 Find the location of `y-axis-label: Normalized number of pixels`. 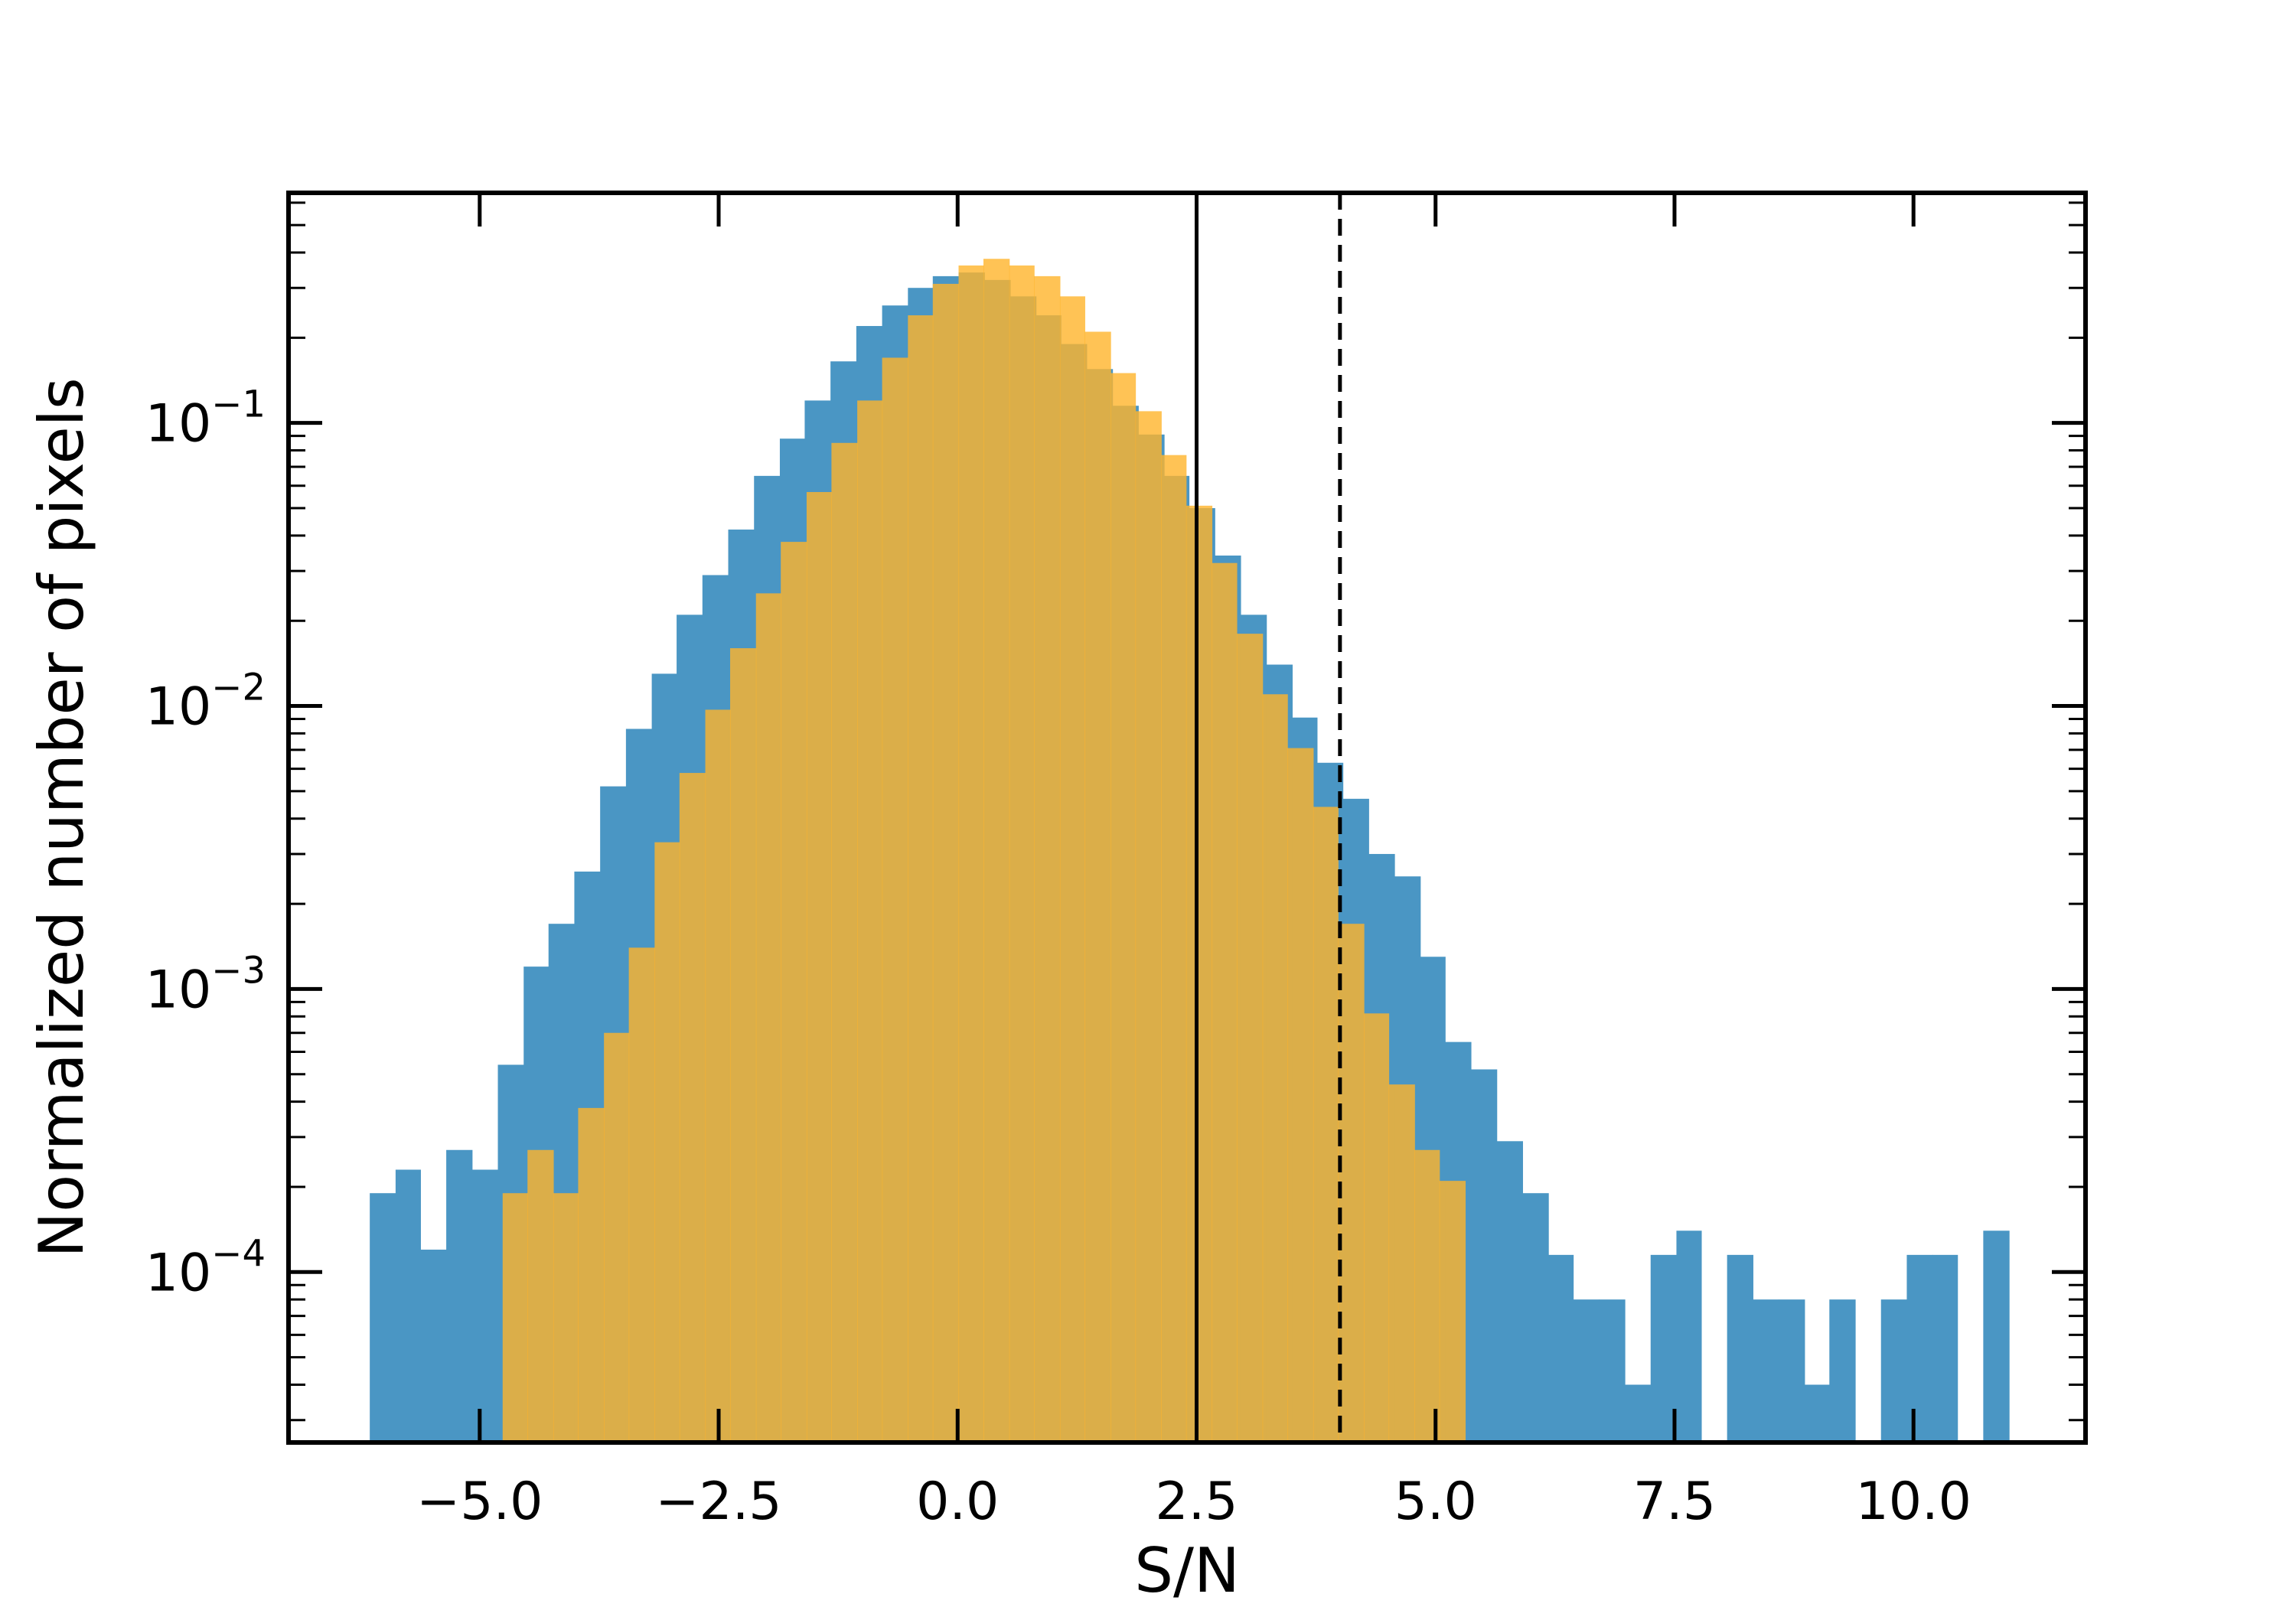

y-axis-label: Normalized number of pixels is located at coordinates (61, 817).